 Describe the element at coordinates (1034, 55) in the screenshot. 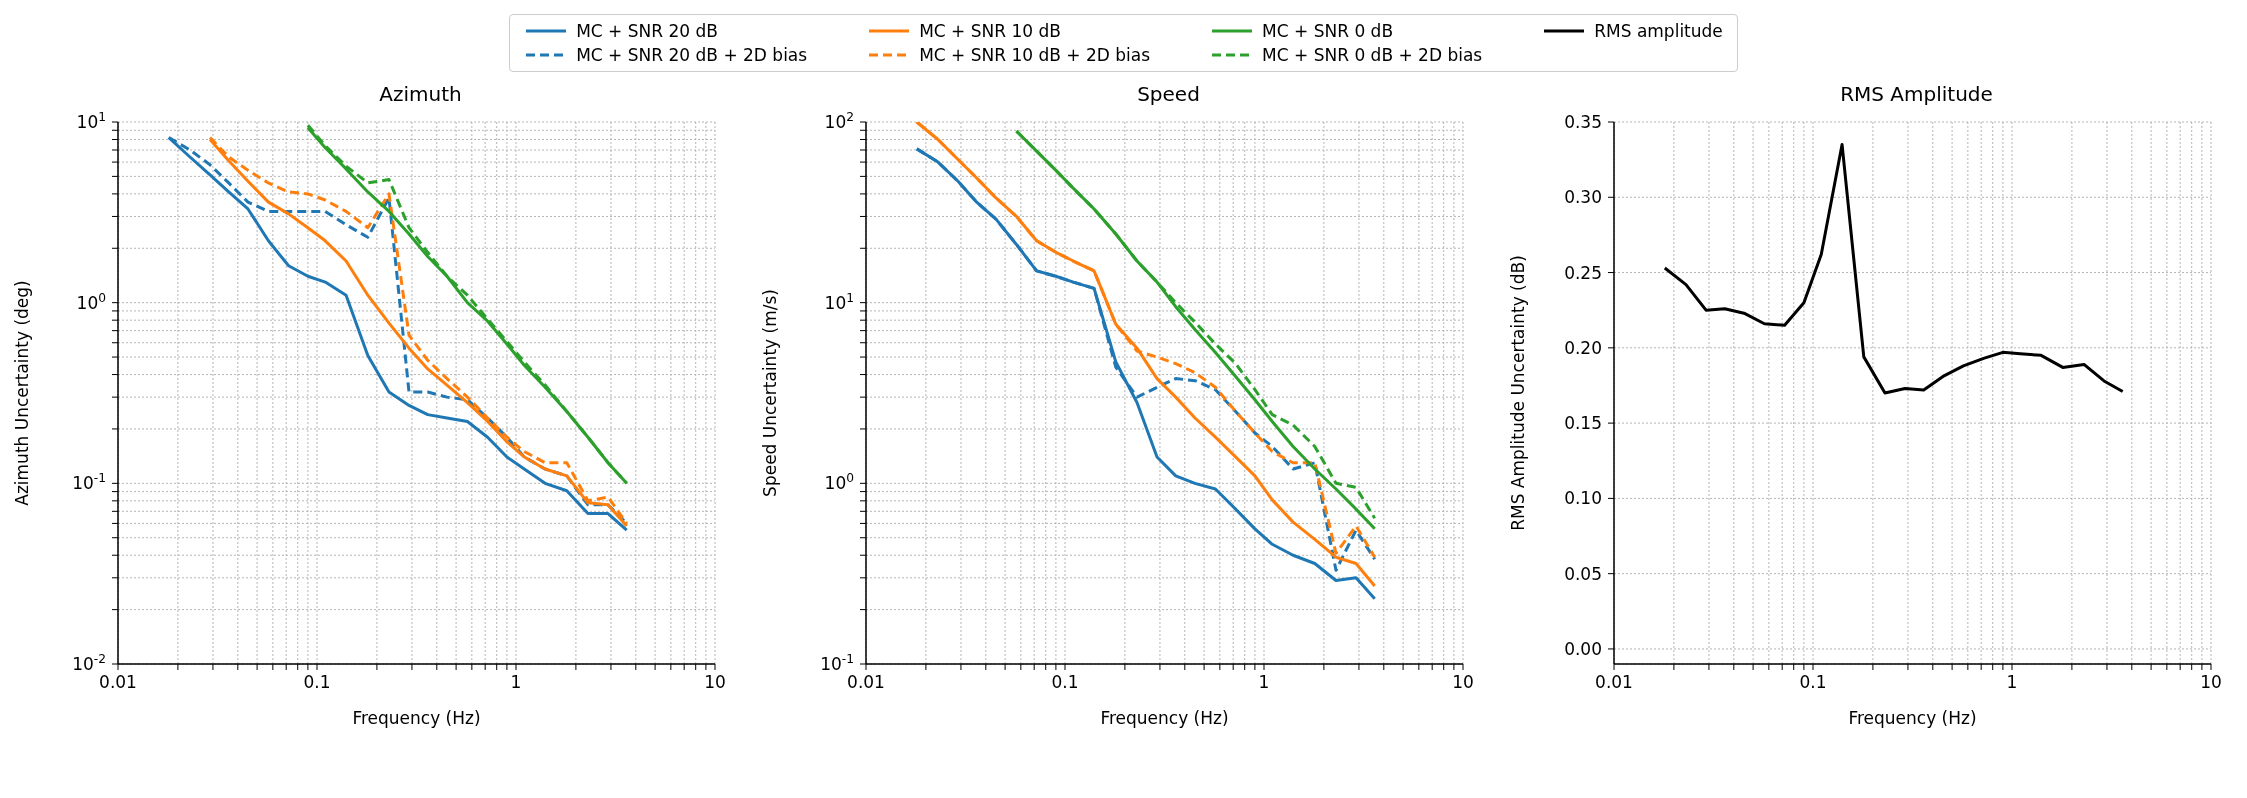

I see `legend-label: MC + SNR 10 dB + 2D bias` at that location.